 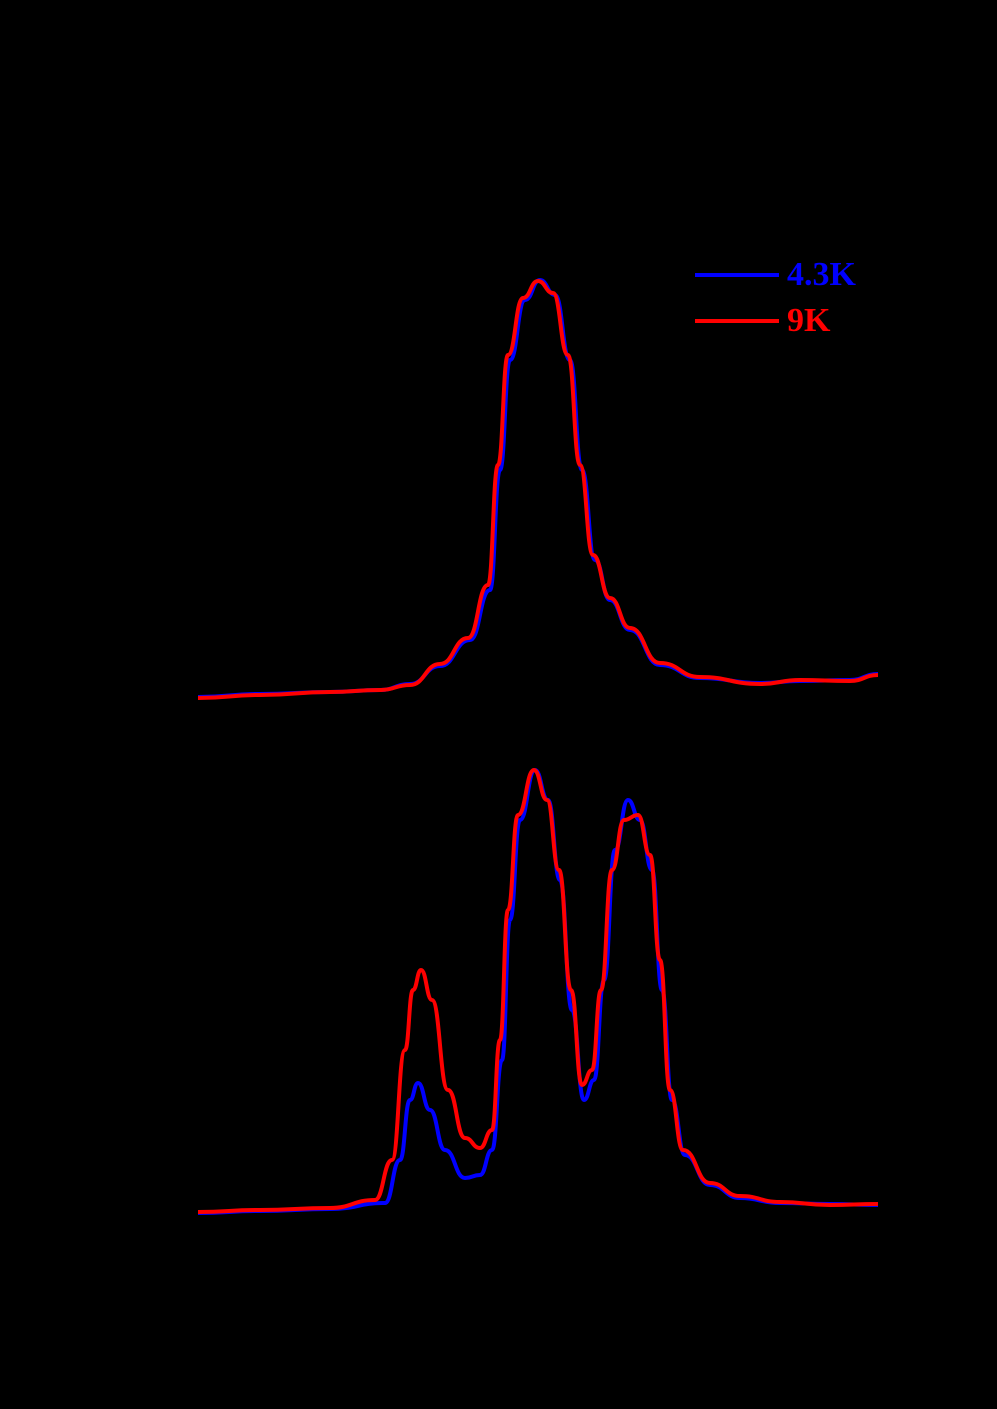 What do you see at coordinates (809, 320) in the screenshot?
I see `legend-label: 9K` at bounding box center [809, 320].